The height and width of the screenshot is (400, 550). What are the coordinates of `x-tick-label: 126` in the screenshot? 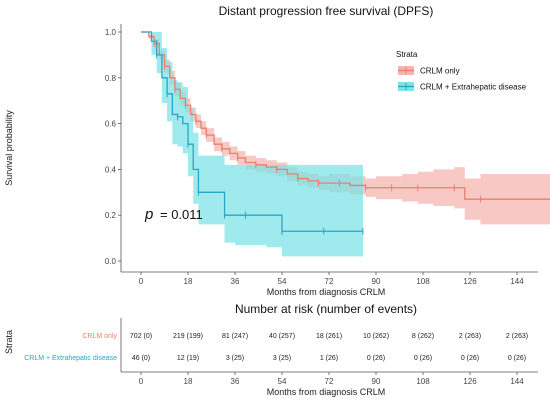 It's located at (470, 281).